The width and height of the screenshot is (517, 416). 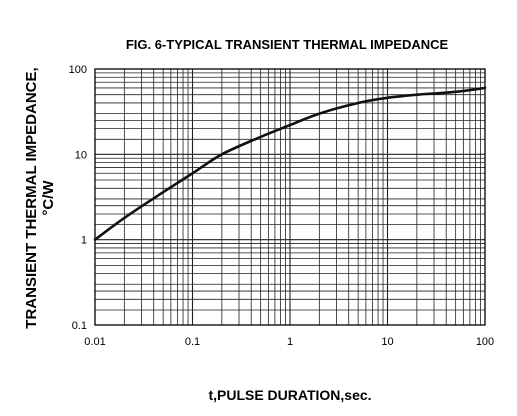 I want to click on x-tick-label: 100, so click(x=485, y=342).